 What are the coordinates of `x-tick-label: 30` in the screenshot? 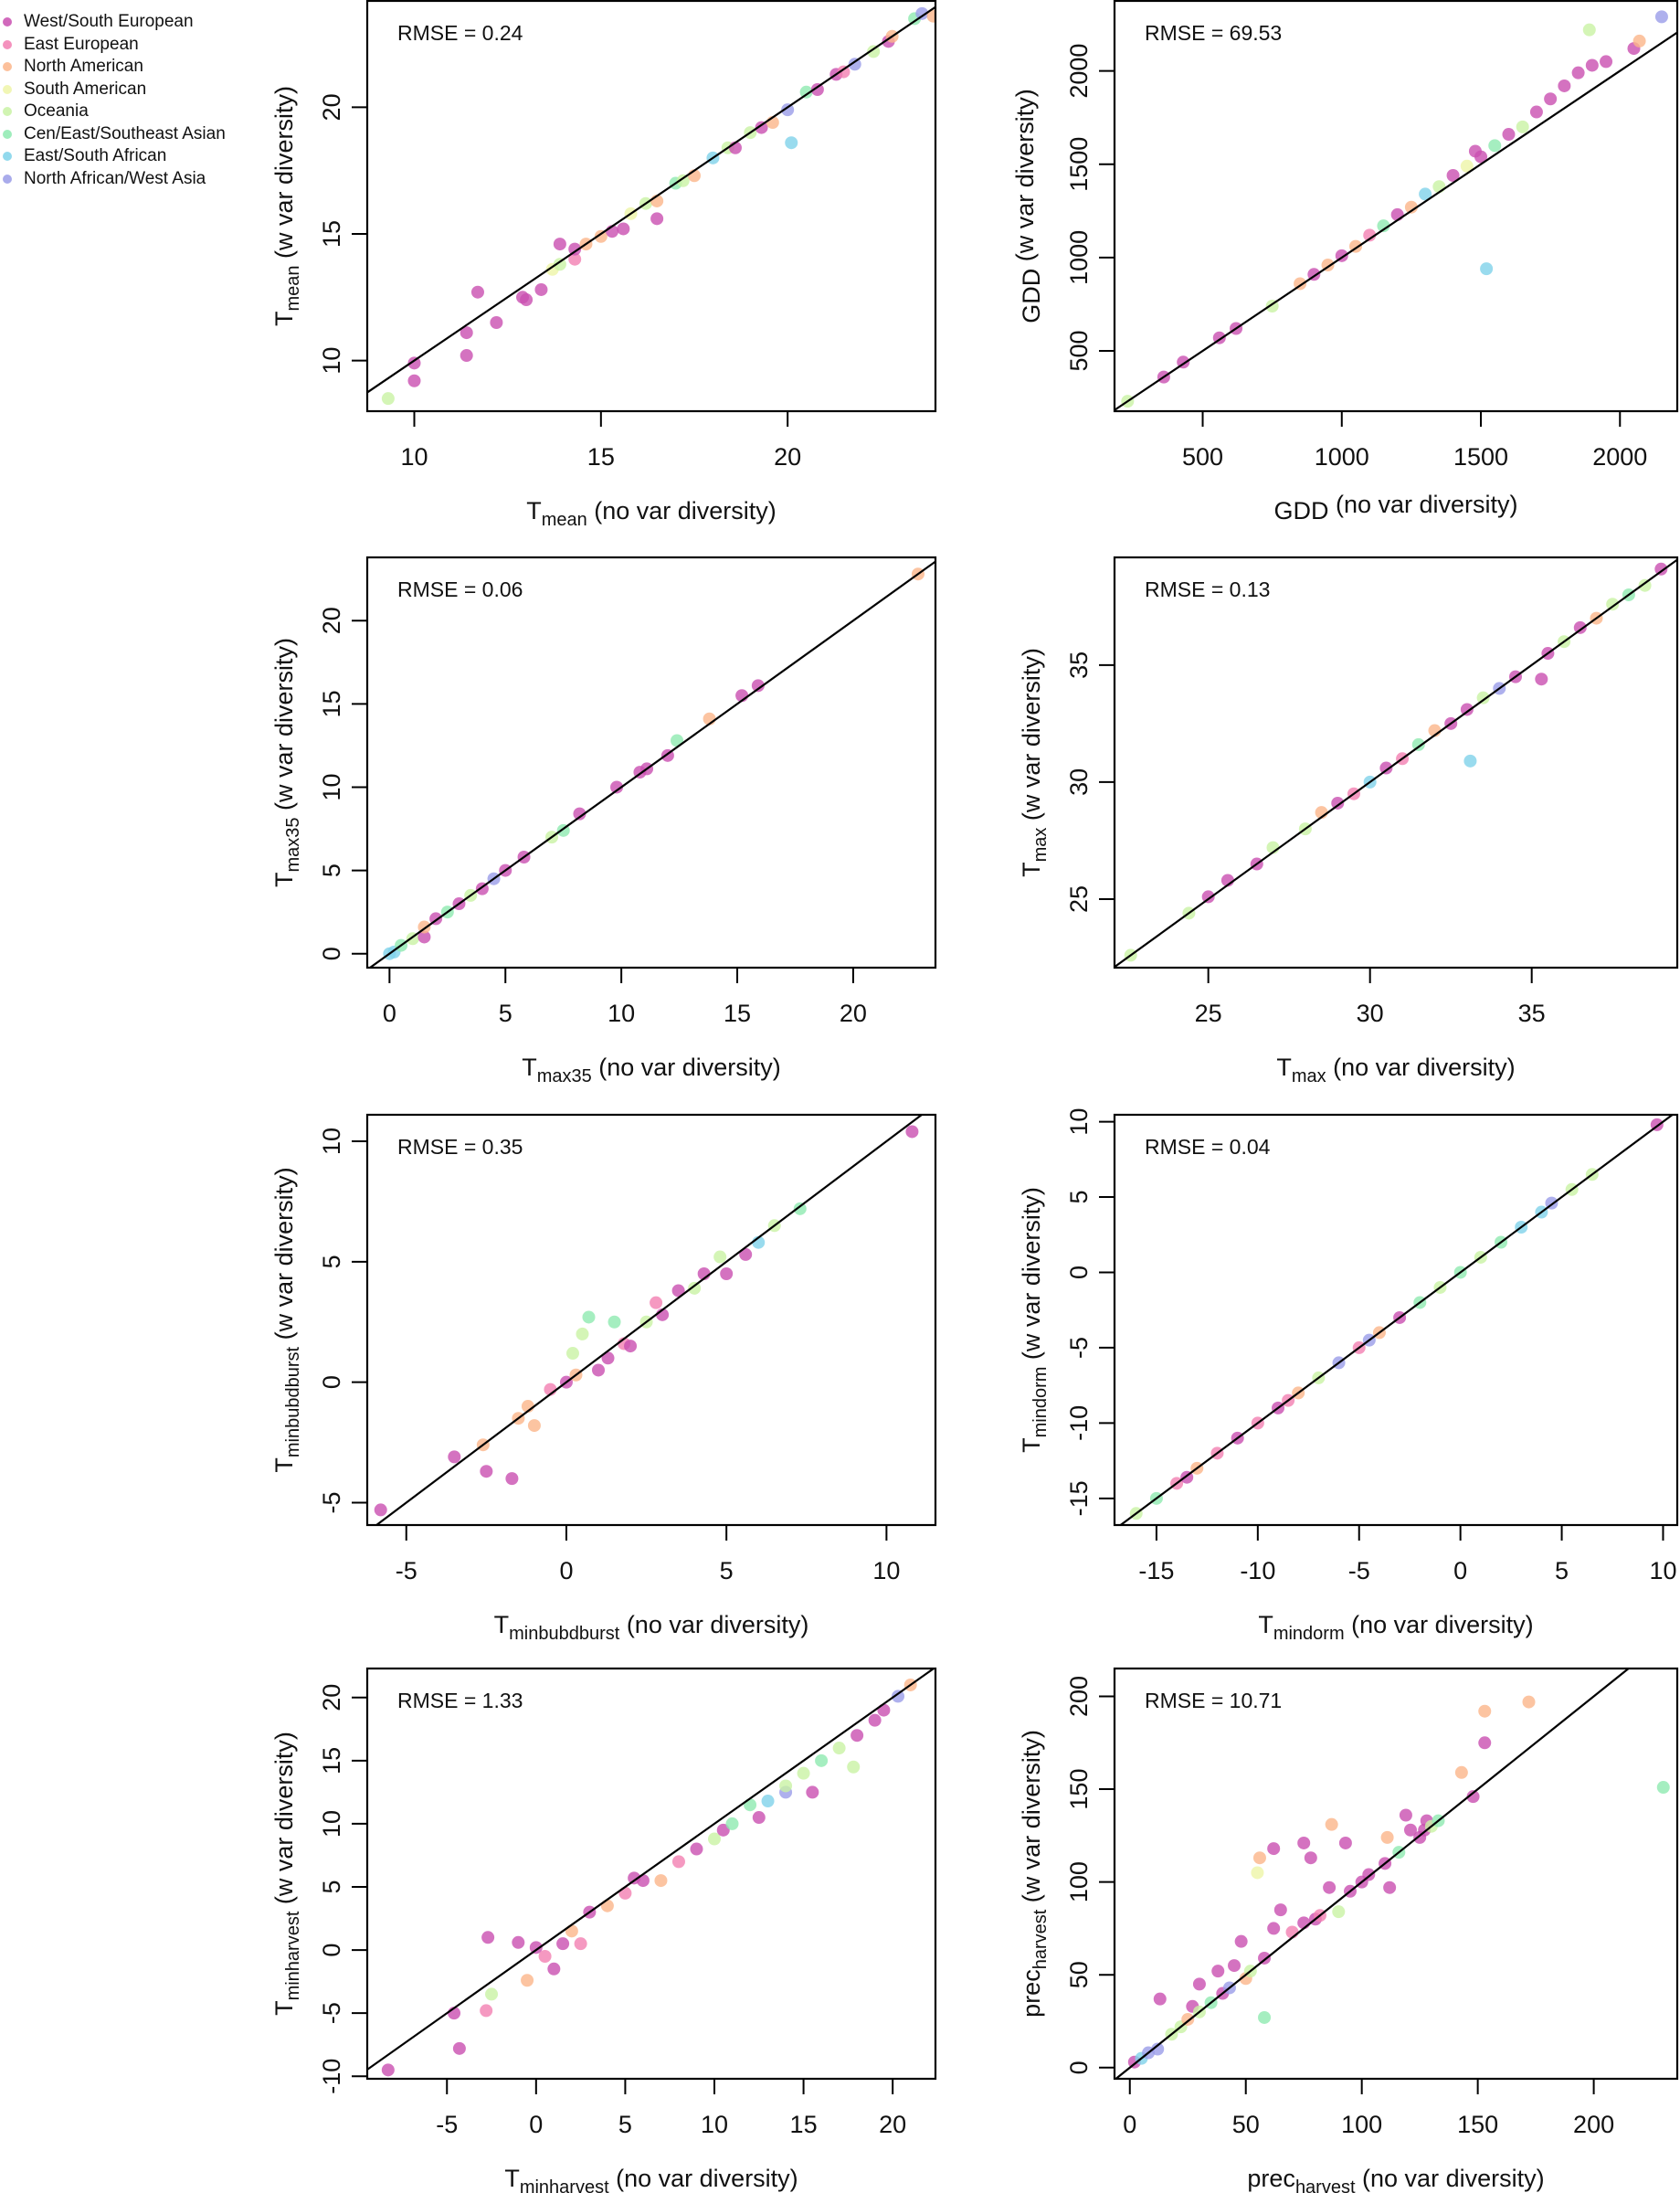 It's located at (1370, 1013).